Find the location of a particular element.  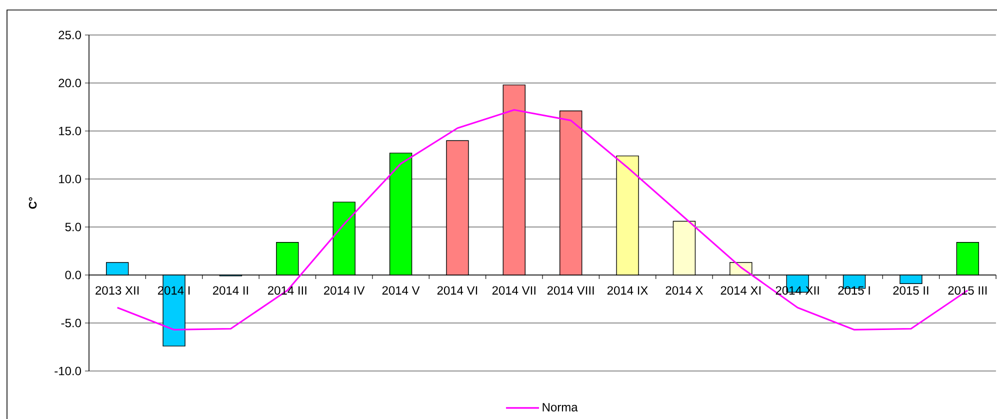

x-tick-label: 2015 II is located at coordinates (910, 290).